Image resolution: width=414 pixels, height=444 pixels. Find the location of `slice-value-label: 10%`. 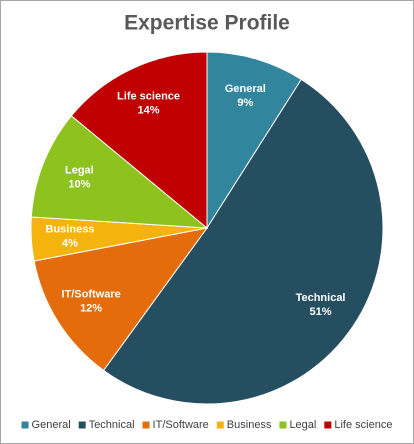

slice-value-label: 10% is located at coordinates (79, 184).